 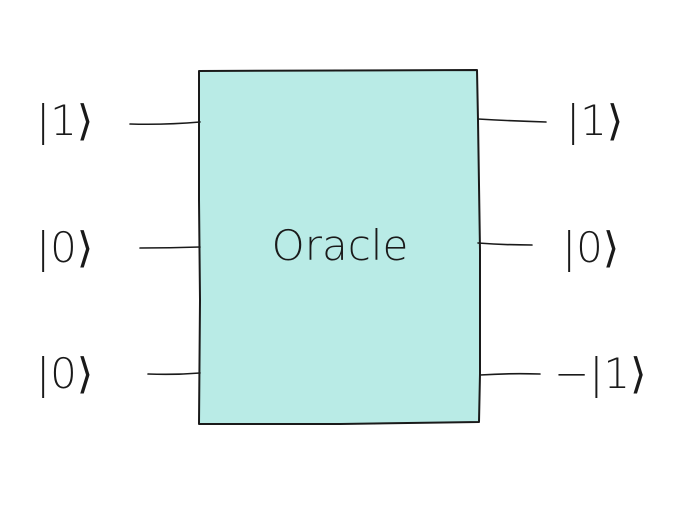 What do you see at coordinates (600, 373) in the screenshot?
I see `output-state-3: −|1⟩` at bounding box center [600, 373].